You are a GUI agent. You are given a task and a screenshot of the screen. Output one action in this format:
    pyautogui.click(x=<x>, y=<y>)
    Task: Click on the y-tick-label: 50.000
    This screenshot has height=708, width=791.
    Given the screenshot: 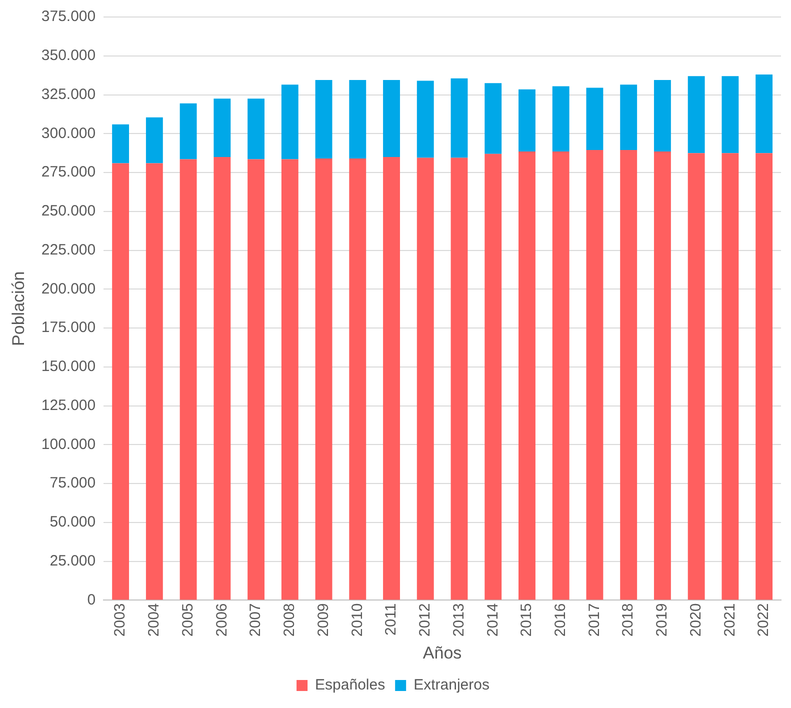 What is the action you would take?
    pyautogui.click(x=73, y=522)
    